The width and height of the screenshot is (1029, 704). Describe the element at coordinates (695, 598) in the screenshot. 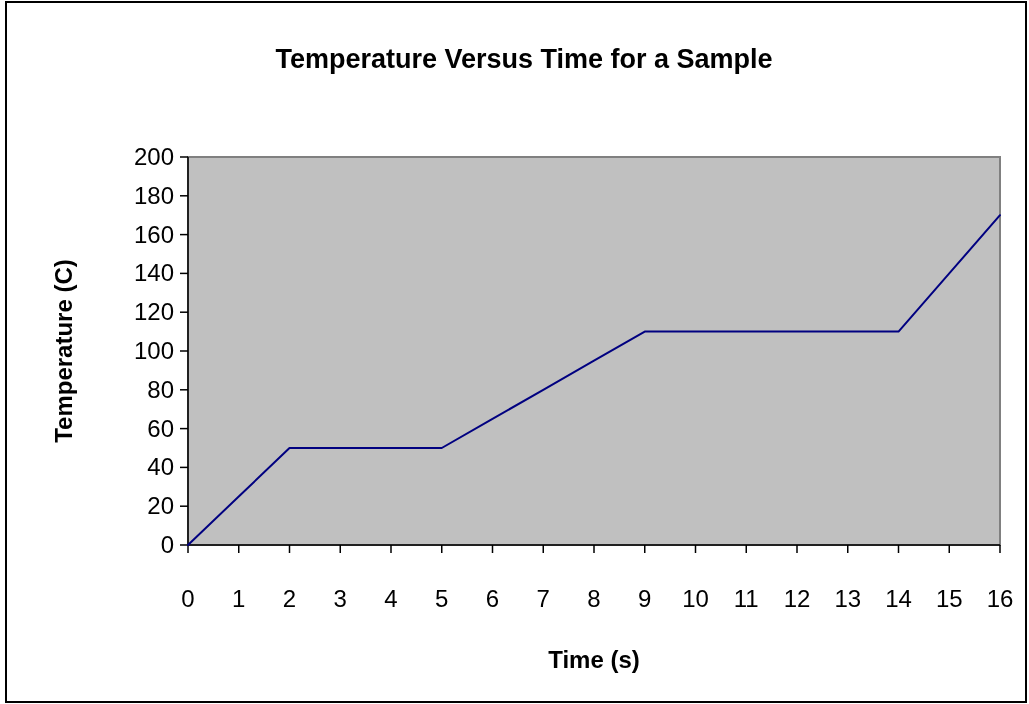

I see `x-tick-label: 10` at that location.